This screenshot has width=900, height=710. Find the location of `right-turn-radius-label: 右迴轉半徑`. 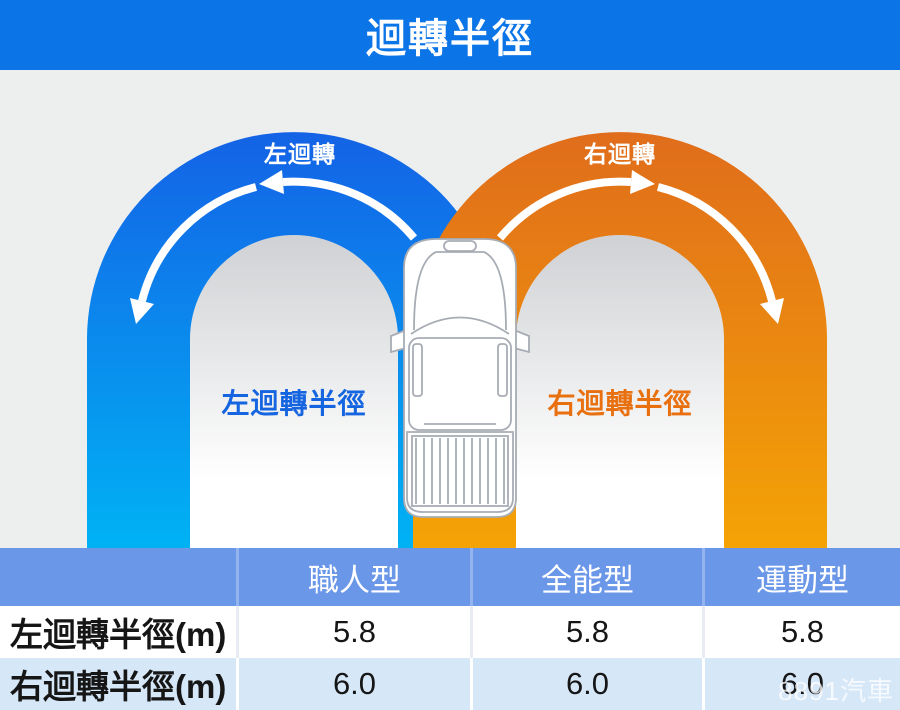

right-turn-radius-label: 右迴轉半徑 is located at coordinates (620, 403).